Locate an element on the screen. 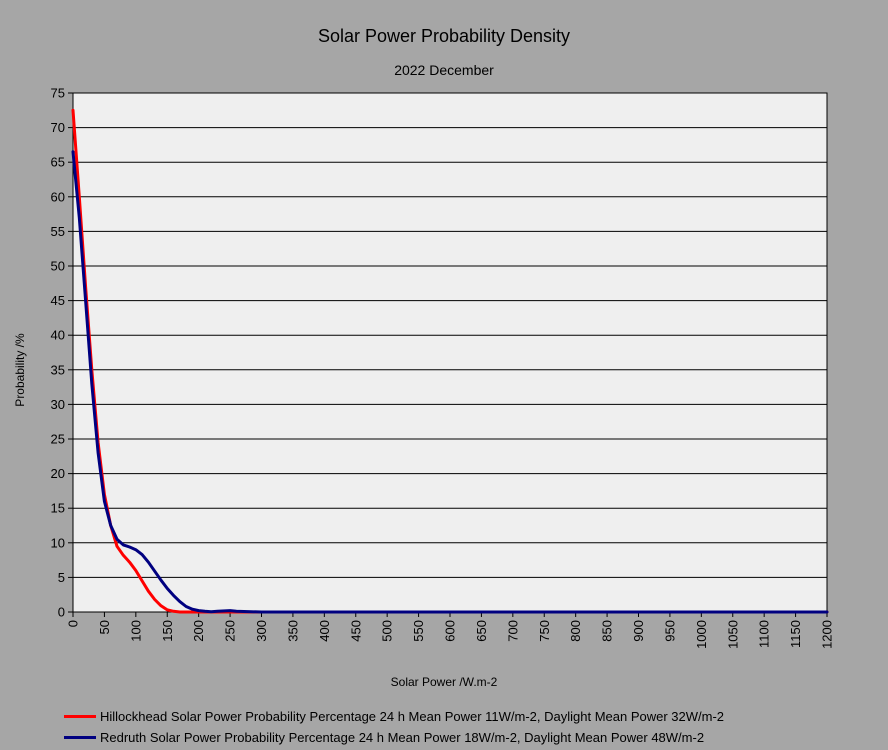 The image size is (888, 750). y-tick-label: 5 is located at coordinates (61, 577).